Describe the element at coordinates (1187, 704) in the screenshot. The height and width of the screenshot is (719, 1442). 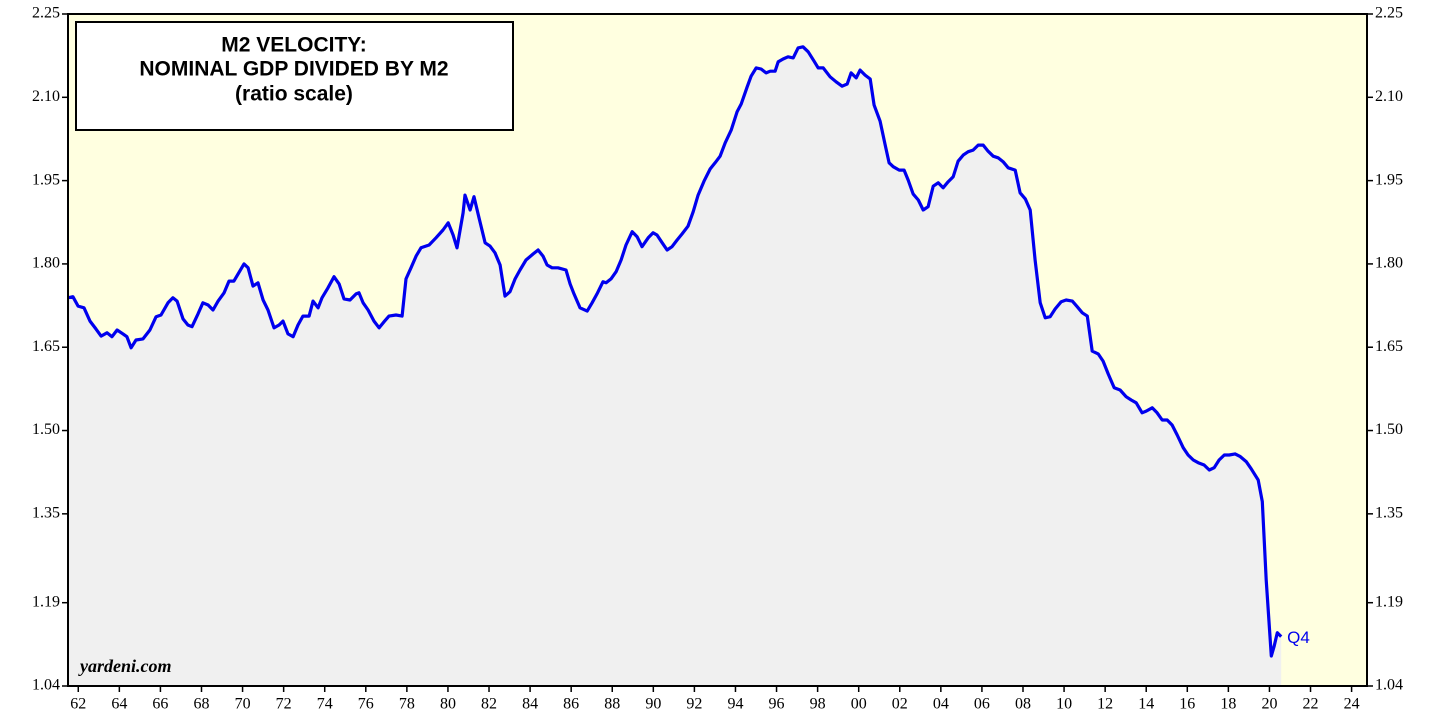
I see `x-tick-label: 16` at that location.